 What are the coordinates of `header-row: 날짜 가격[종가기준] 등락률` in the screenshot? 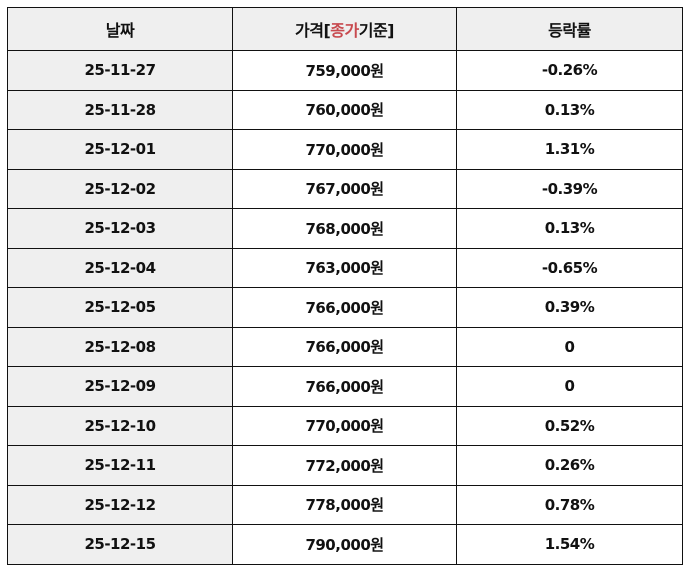 It's located at (345, 29).